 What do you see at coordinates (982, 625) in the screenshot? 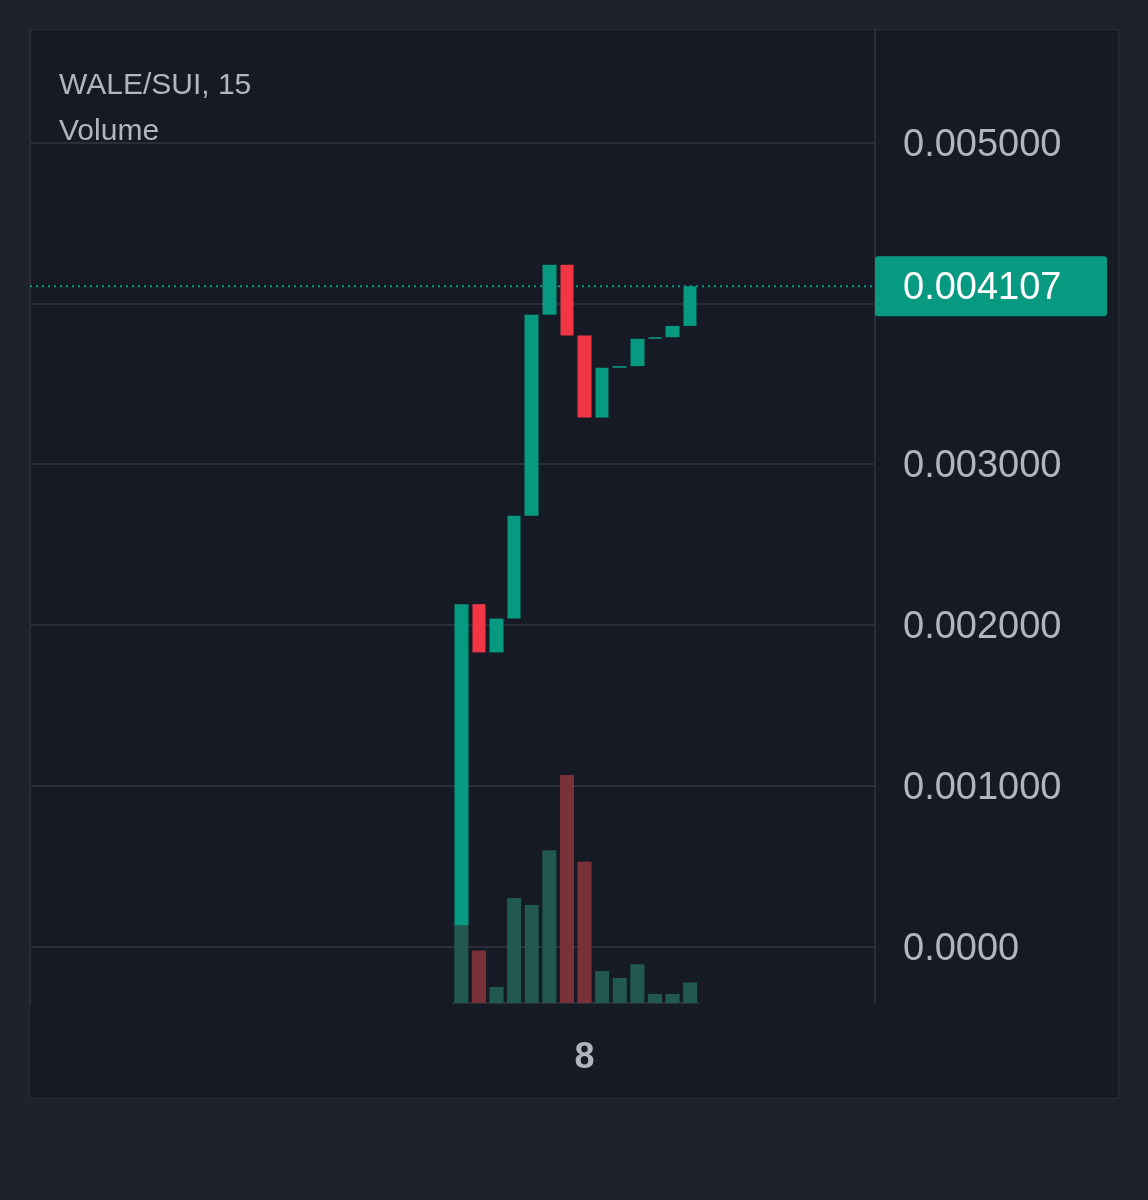
I see `y-tick-label: 0.002000` at bounding box center [982, 625].